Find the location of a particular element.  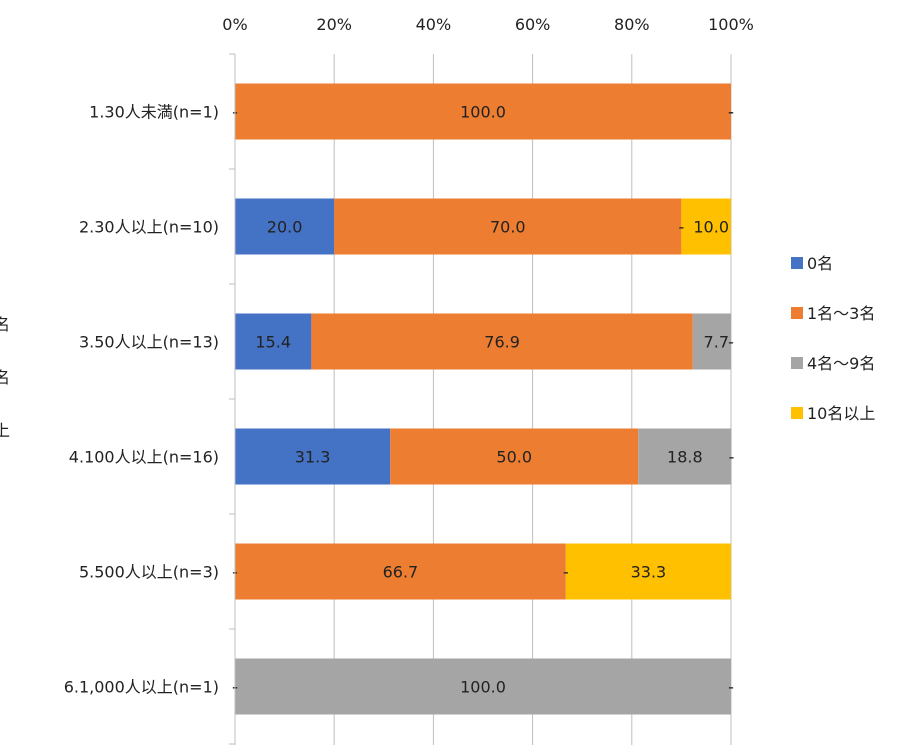

data-label: 7.7 is located at coordinates (716, 342).